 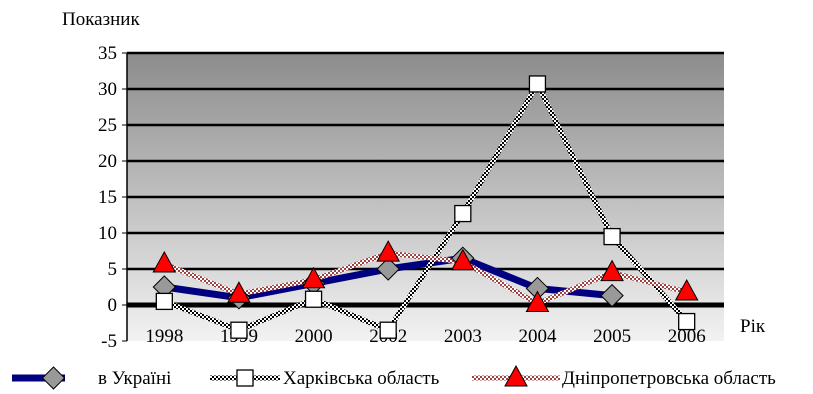 What do you see at coordinates (425, 278) in the screenshot?
I see `series-line` at bounding box center [425, 278].